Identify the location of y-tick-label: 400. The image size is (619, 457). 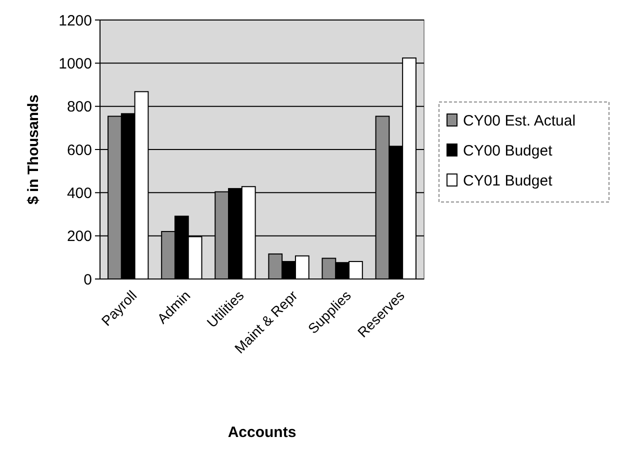
(79, 193).